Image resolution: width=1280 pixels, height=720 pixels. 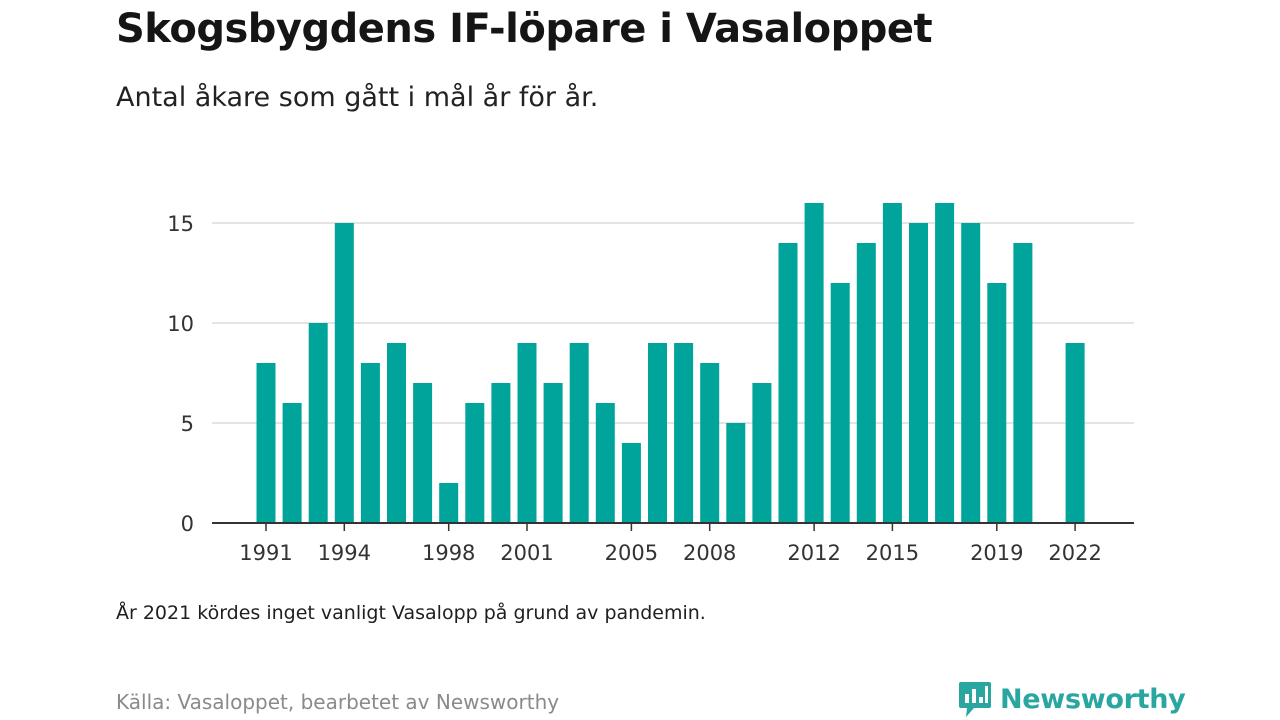 What do you see at coordinates (266, 443) in the screenshot?
I see `bar-1991` at bounding box center [266, 443].